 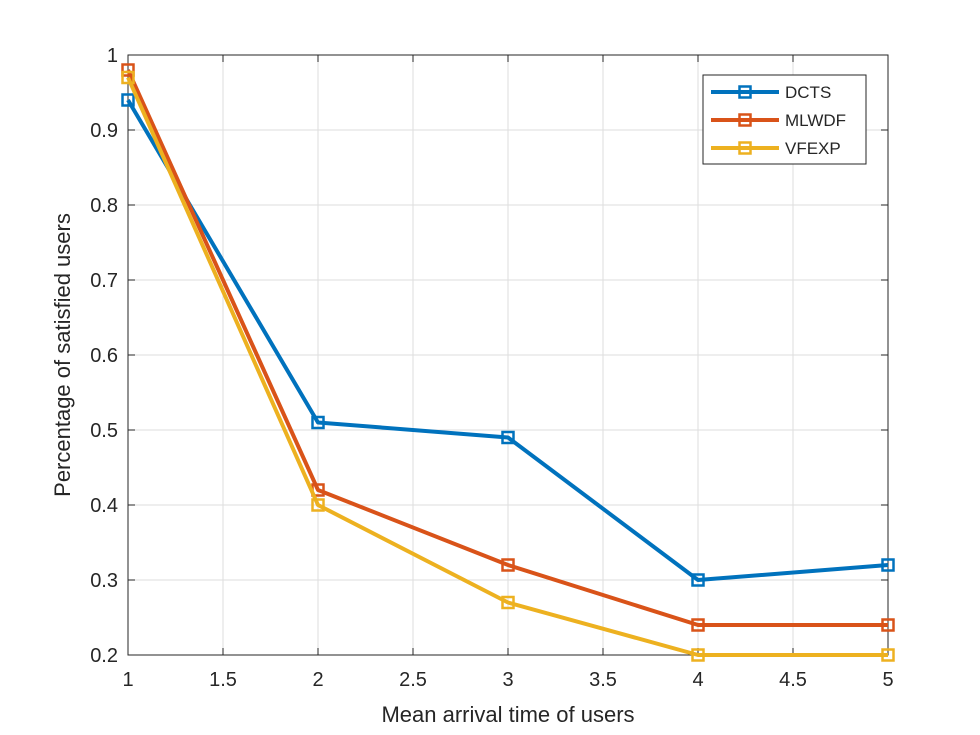 What do you see at coordinates (104, 581) in the screenshot?
I see `y-tick-label: 0.3` at bounding box center [104, 581].